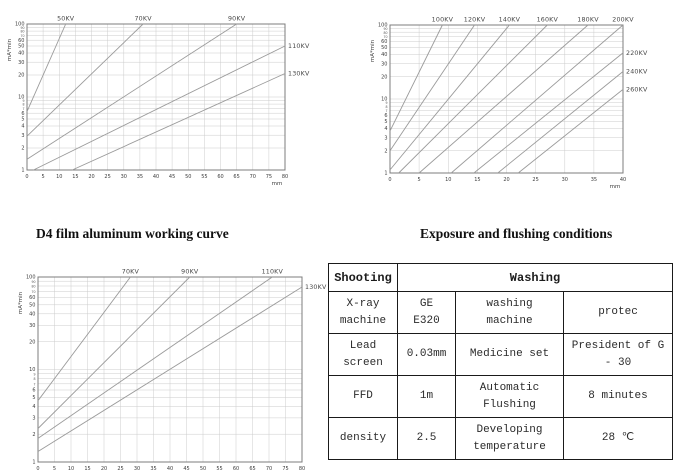  What do you see at coordinates (33, 391) in the screenshot?
I see `y-tick-label: 6` at bounding box center [33, 391].